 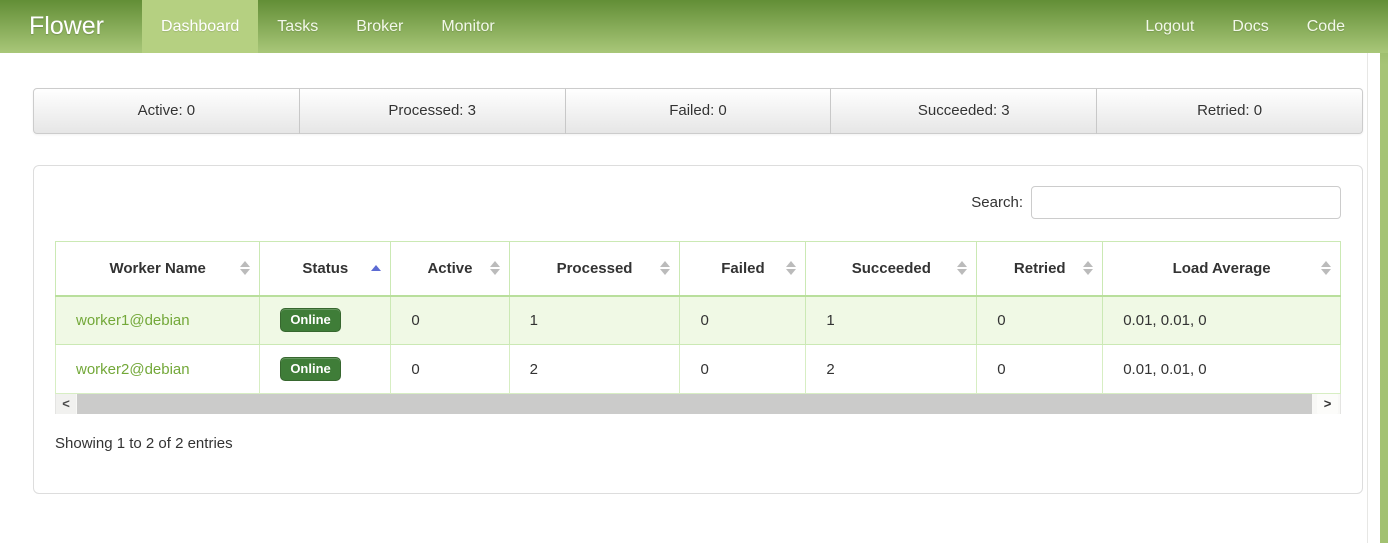 I want to click on column-header-label: Load Average, so click(x=1221, y=268).